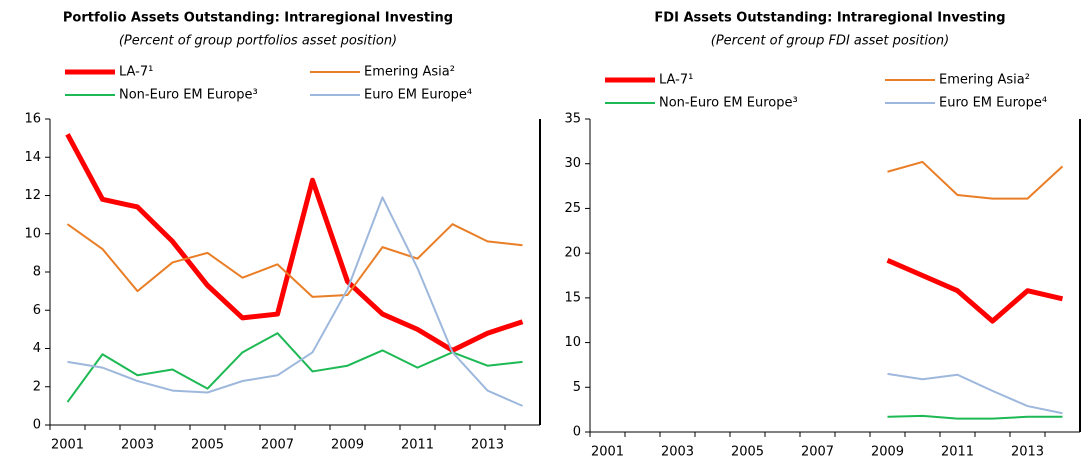 This screenshot has height=464, width=1084. I want to click on y-tick-label: 25, so click(572, 208).